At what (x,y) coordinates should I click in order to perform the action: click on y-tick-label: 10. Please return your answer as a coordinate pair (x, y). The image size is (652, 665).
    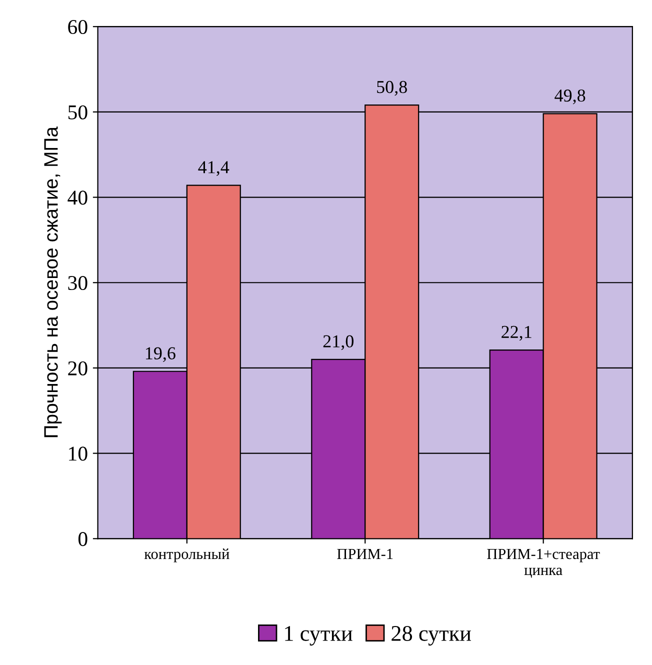
    Looking at the image, I should click on (78, 453).